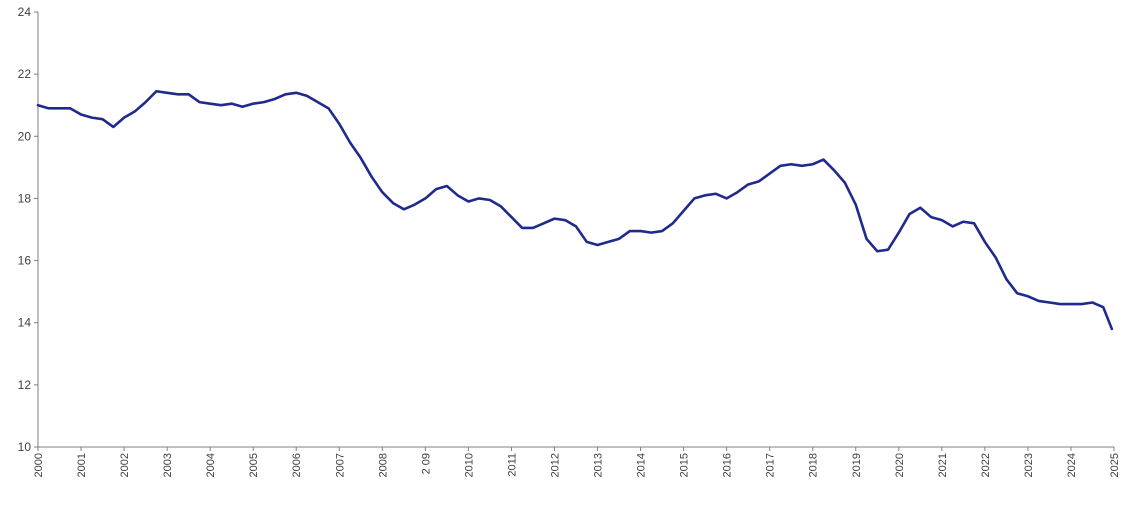 This screenshot has width=1122, height=507. Describe the element at coordinates (512, 465) in the screenshot. I see `x-tick-label: 2011` at that location.